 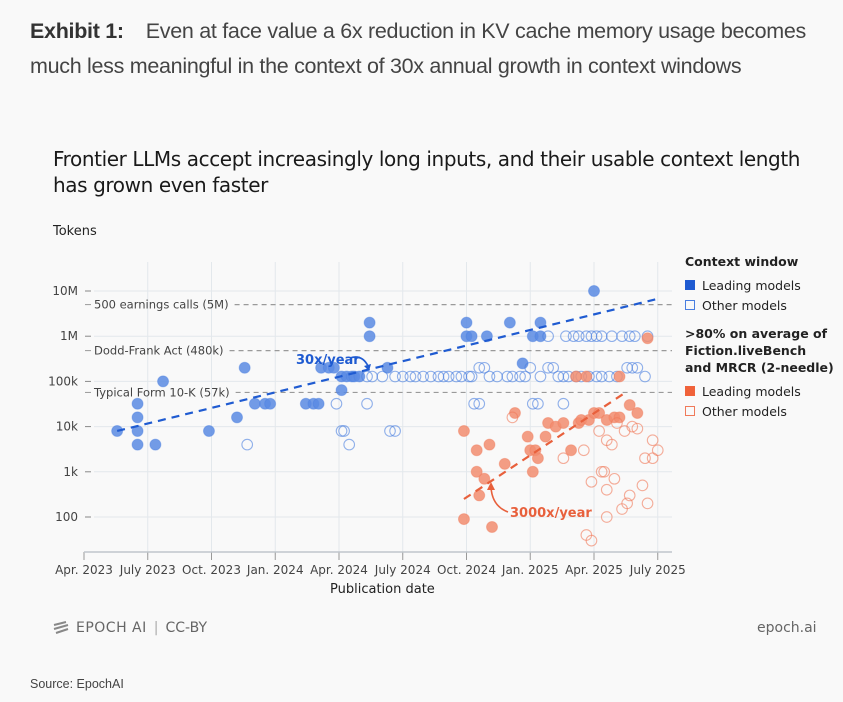 I want to click on y-tick-label: 10k, so click(x=67, y=427).